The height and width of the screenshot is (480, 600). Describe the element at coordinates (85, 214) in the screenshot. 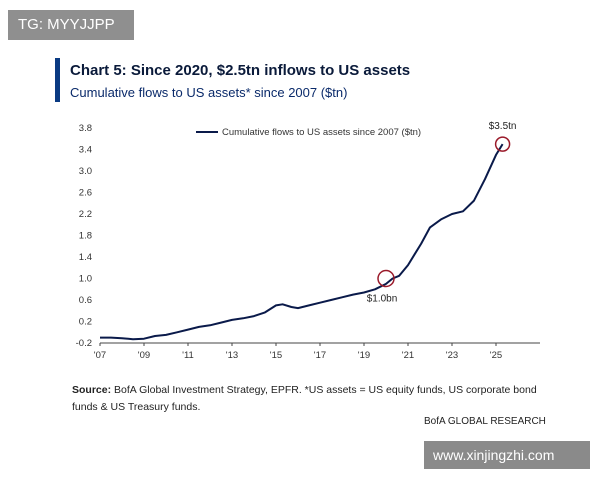

I see `y-tick-label: 2.2` at that location.